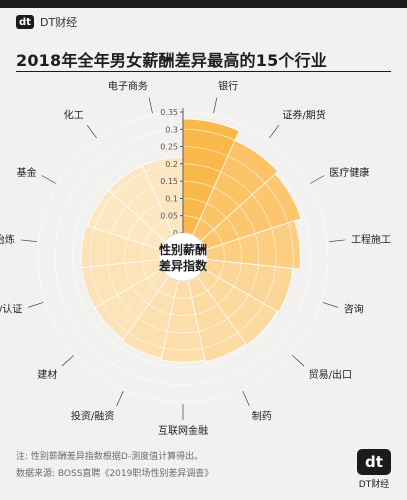  I want to click on leader-line-医疗健康, so click(317, 179).